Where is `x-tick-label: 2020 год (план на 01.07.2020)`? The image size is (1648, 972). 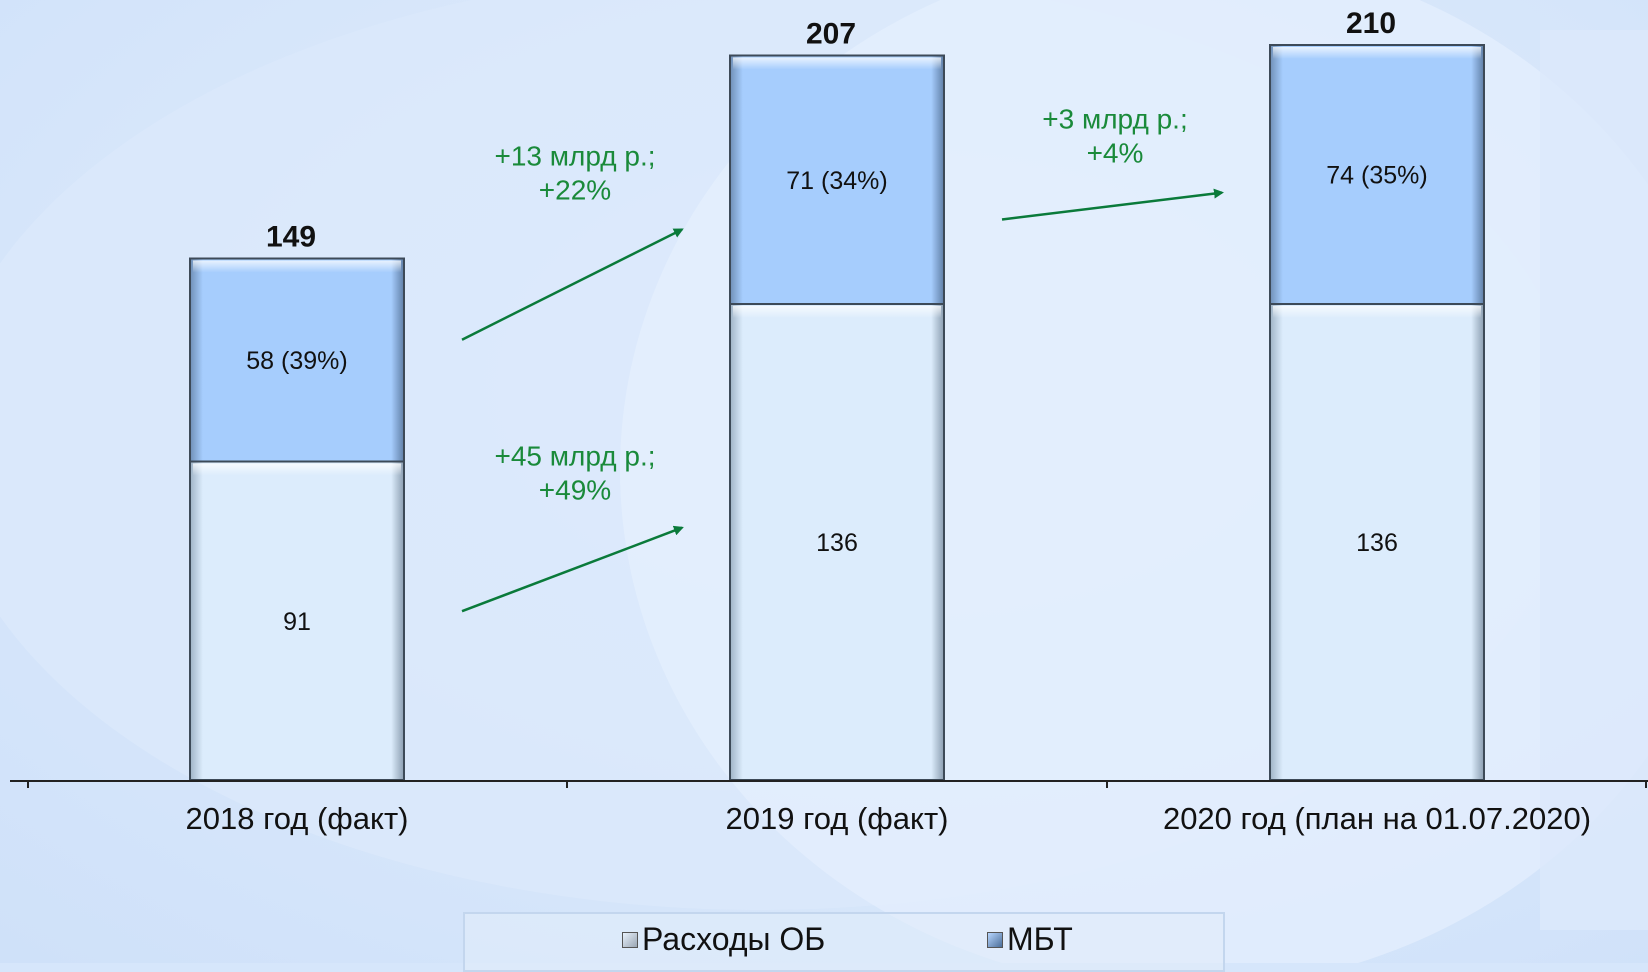 x-tick-label: 2020 год (план на 01.07.2020) is located at coordinates (1377, 818).